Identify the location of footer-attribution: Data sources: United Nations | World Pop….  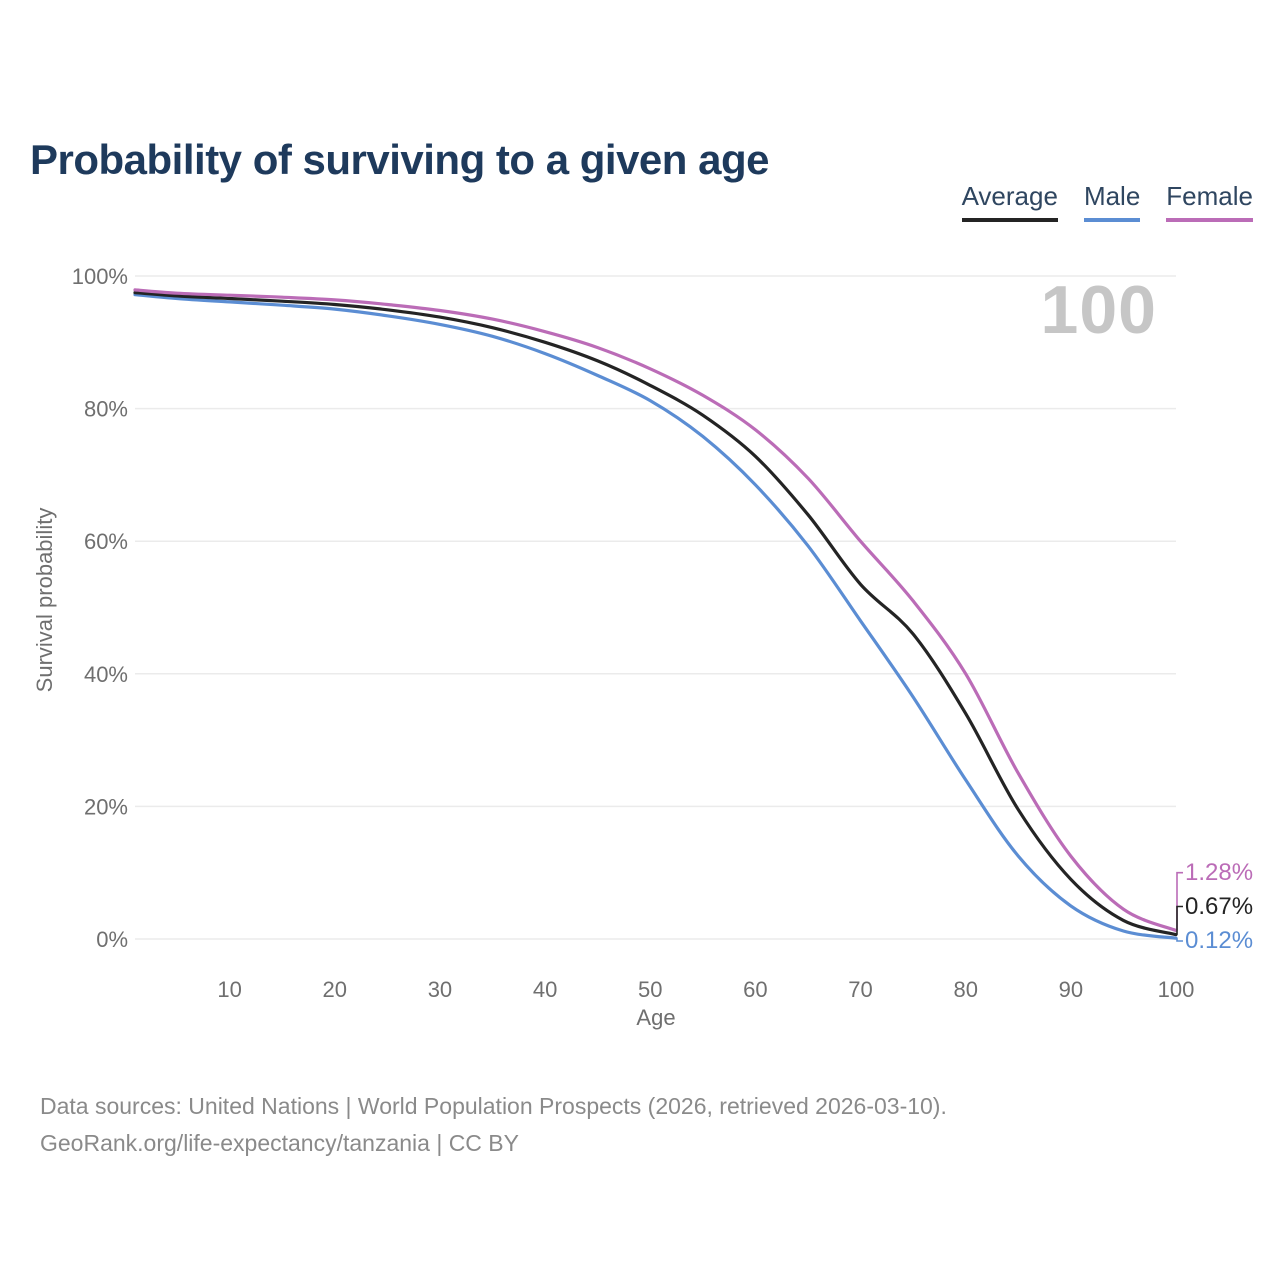
(493, 1125).